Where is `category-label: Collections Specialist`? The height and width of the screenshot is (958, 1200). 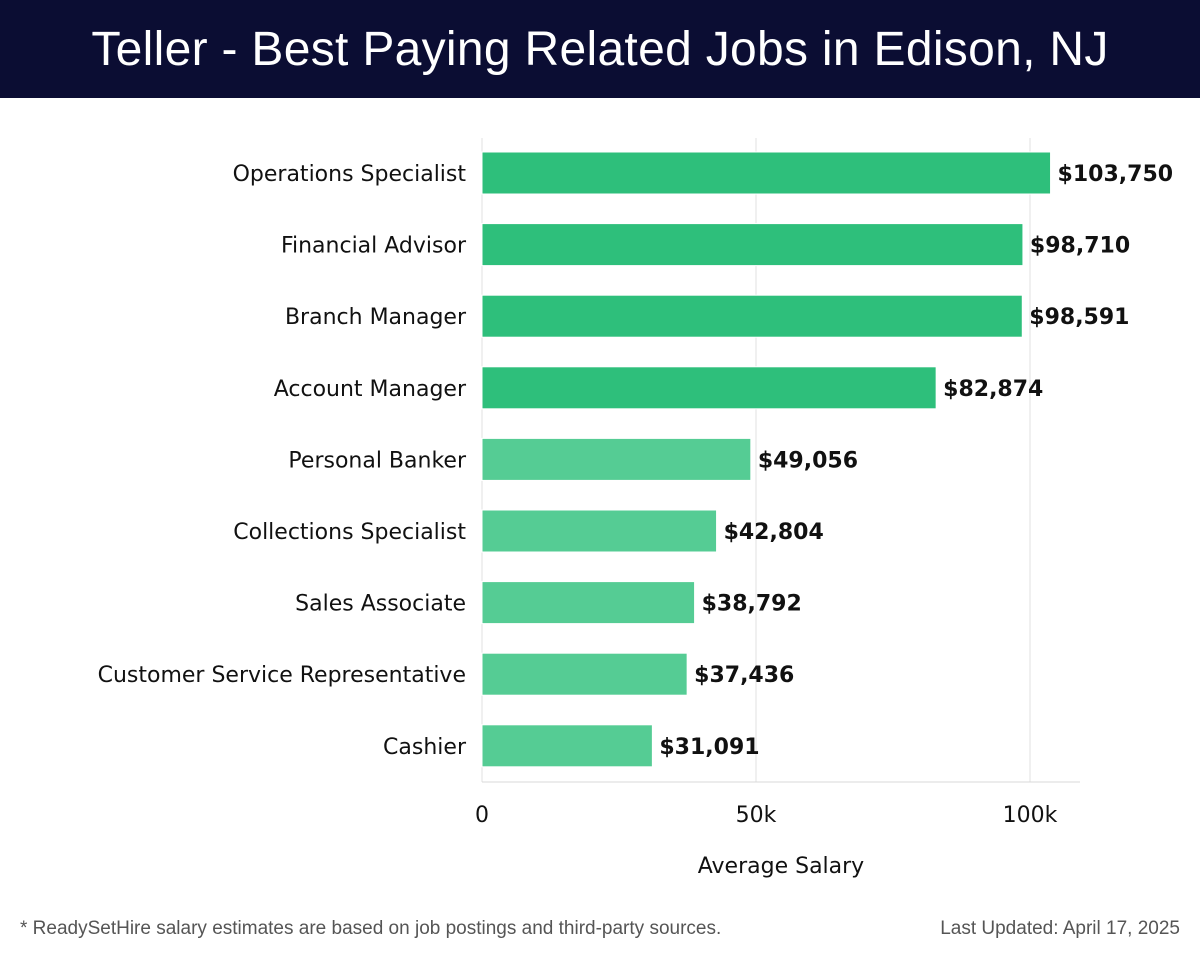
category-label: Collections Specialist is located at coordinates (349, 532).